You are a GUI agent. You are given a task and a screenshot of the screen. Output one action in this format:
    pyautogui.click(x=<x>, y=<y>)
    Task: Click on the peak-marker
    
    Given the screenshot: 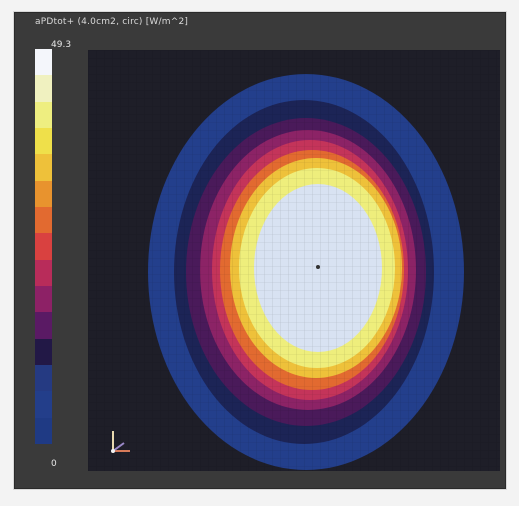 What is the action you would take?
    pyautogui.click(x=318, y=267)
    